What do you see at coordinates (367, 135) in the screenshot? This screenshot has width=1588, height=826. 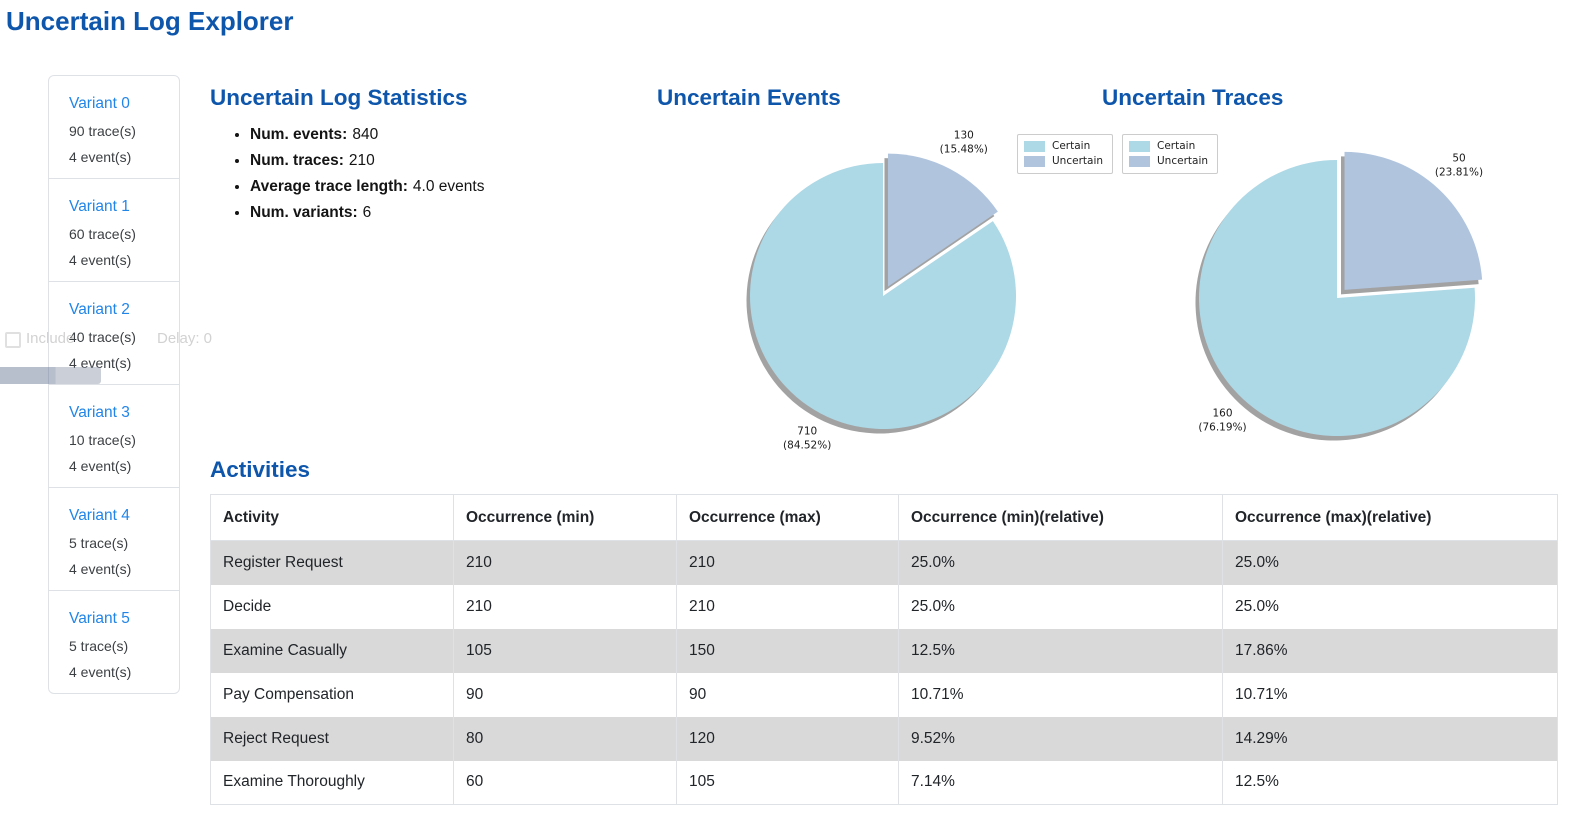 I see `stat-num-events: Num. events:840` at bounding box center [367, 135].